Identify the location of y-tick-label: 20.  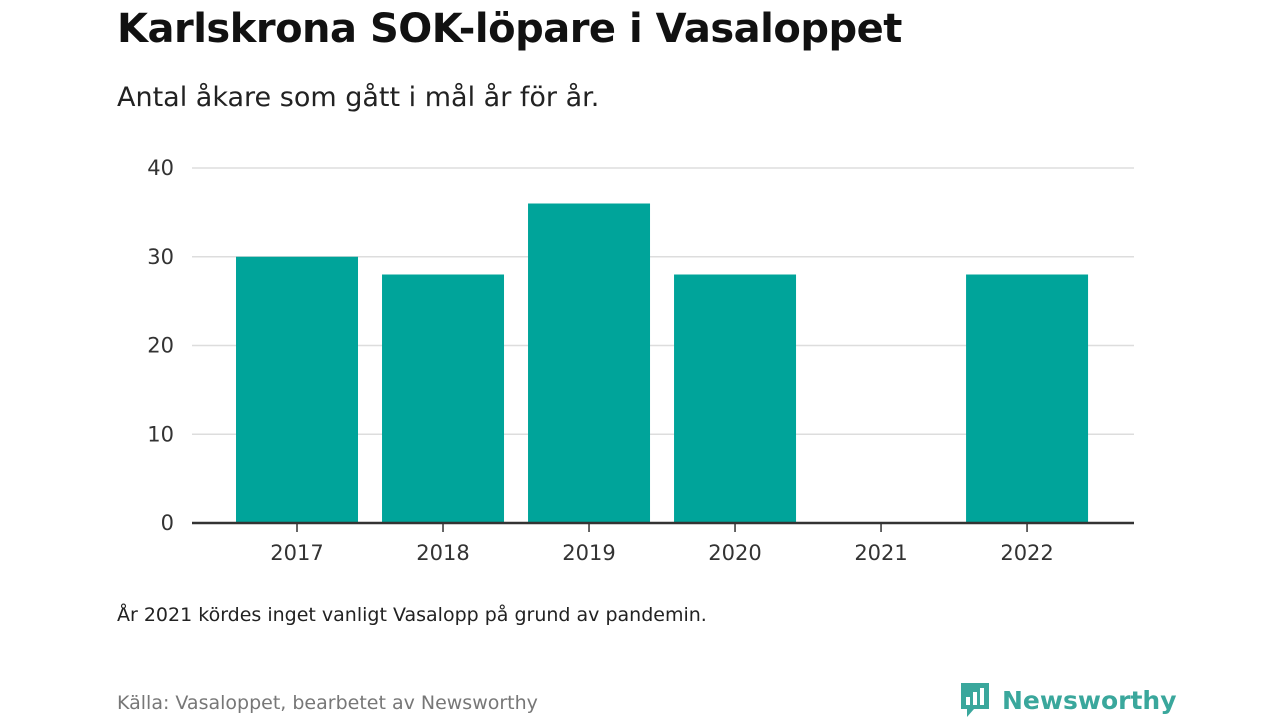
(160, 346).